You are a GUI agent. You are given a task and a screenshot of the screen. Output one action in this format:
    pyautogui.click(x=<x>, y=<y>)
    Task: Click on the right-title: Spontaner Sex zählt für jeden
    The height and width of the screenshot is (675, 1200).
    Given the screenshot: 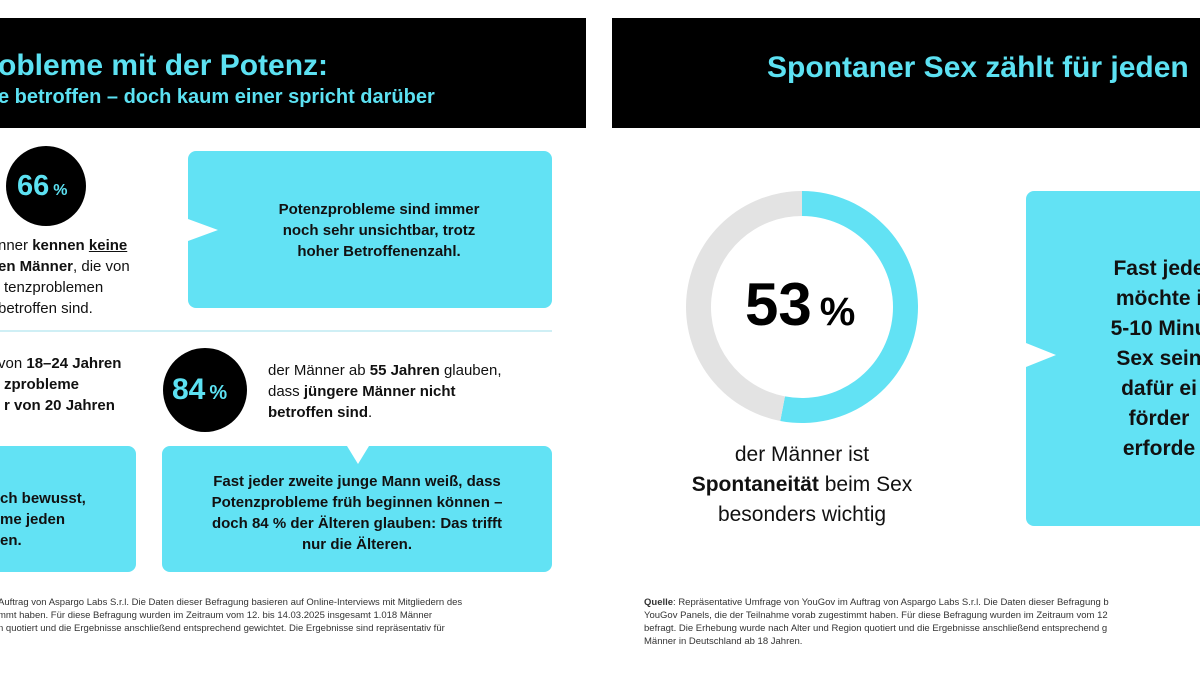 What is the action you would take?
    pyautogui.click(x=978, y=67)
    